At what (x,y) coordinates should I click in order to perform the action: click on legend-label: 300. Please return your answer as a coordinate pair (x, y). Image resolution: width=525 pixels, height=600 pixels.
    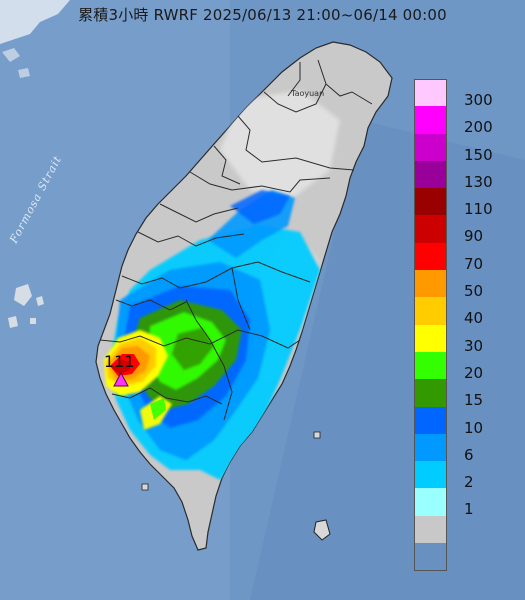
    Looking at the image, I should click on (478, 100).